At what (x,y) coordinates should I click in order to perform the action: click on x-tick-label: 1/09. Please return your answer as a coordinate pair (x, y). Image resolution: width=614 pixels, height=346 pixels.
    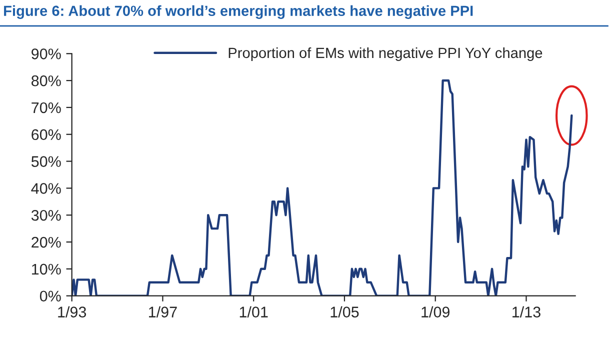
    Looking at the image, I should click on (436, 312).